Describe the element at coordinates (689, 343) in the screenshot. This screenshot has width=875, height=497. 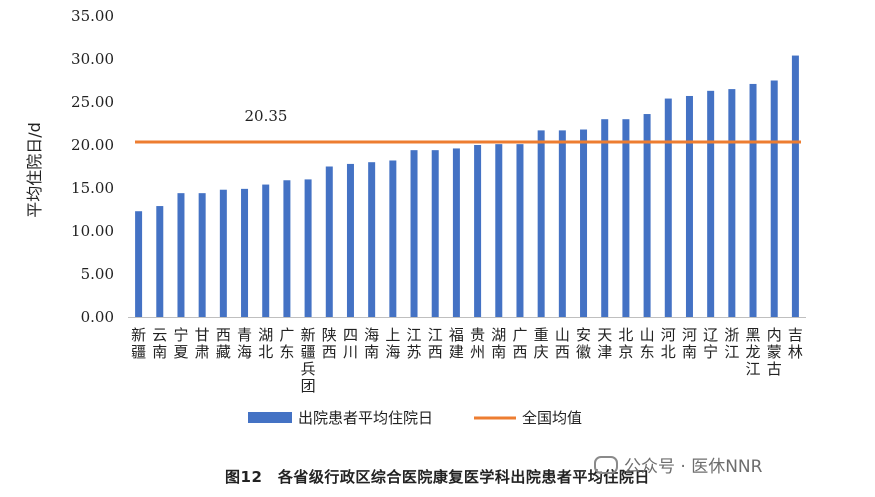
I see `x-tick-label: 河南` at that location.